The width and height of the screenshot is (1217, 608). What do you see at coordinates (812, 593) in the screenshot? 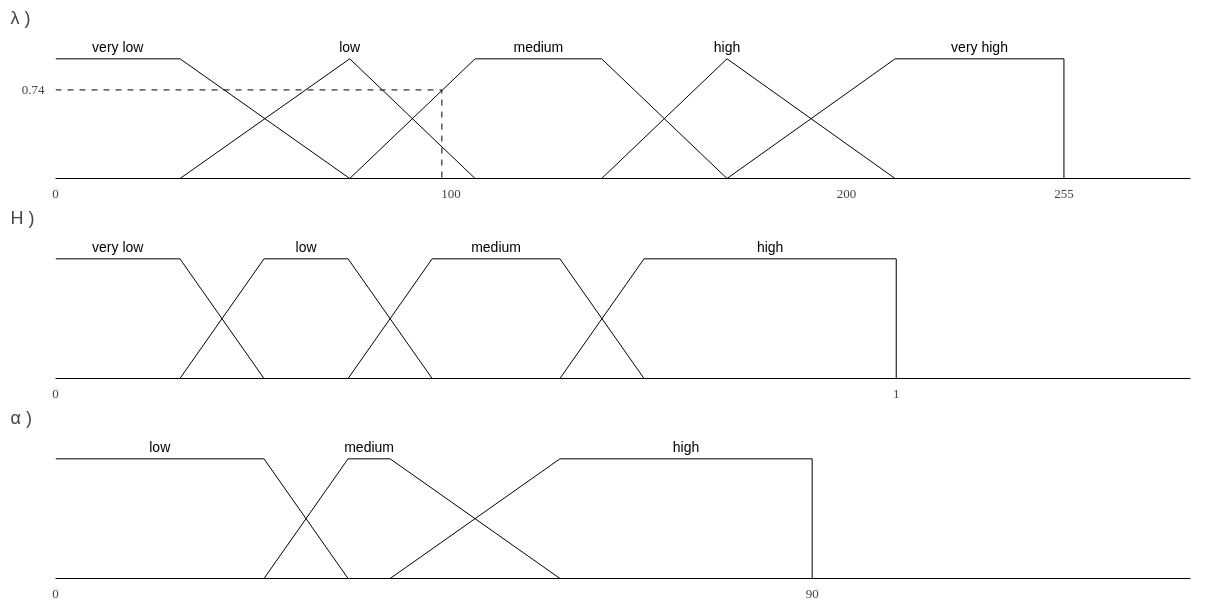
I see `x-tick-label: 90` at bounding box center [812, 593].